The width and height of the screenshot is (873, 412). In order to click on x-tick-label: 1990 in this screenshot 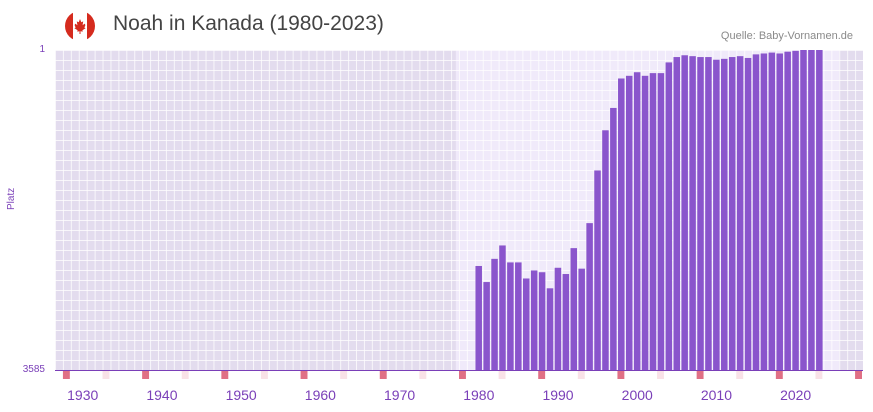, I will do `click(557, 395)`.